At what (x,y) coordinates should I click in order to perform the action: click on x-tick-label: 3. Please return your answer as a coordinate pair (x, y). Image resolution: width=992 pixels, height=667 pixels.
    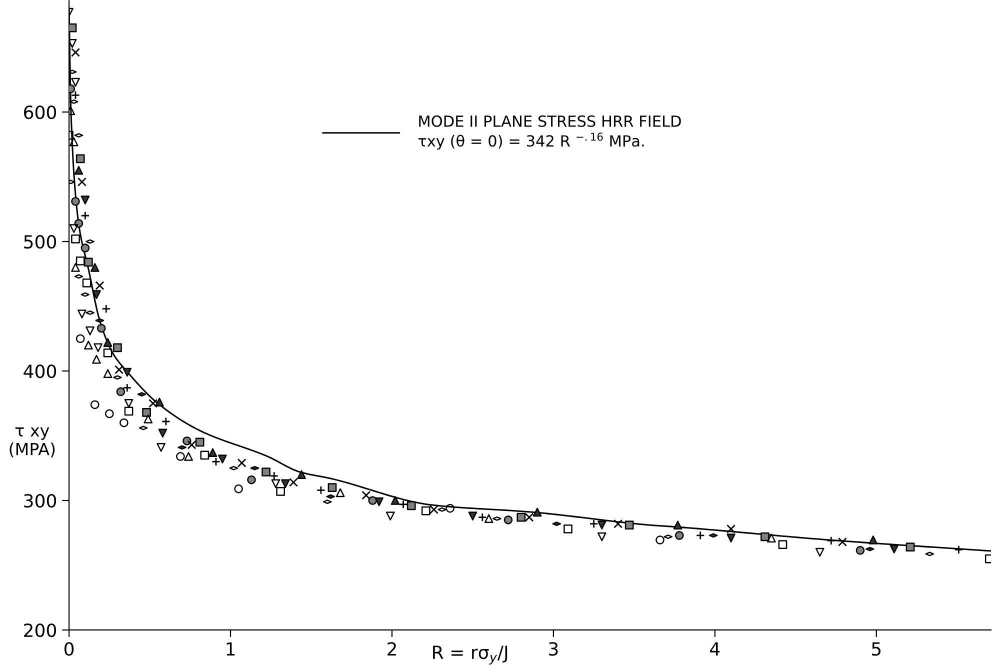
    Looking at the image, I should click on (553, 649).